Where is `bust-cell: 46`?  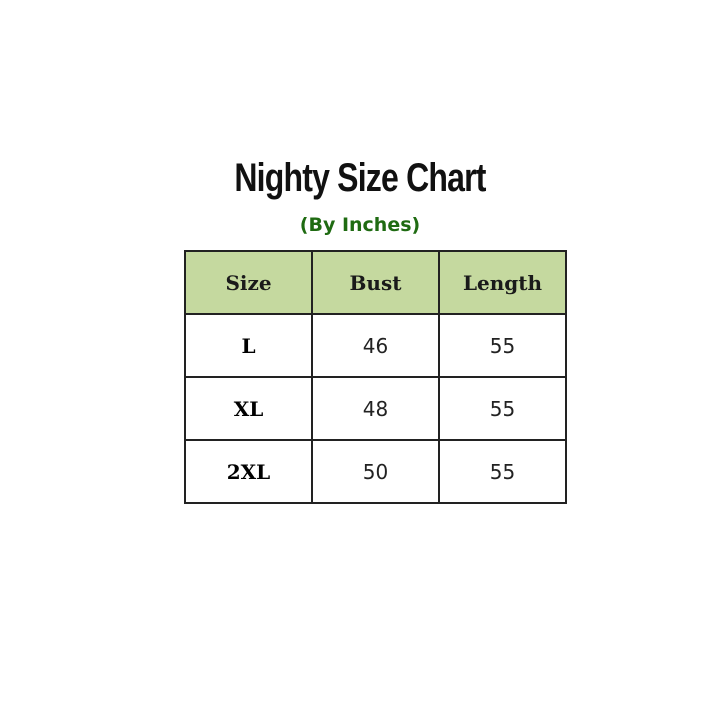
bust-cell: 46 is located at coordinates (375, 345).